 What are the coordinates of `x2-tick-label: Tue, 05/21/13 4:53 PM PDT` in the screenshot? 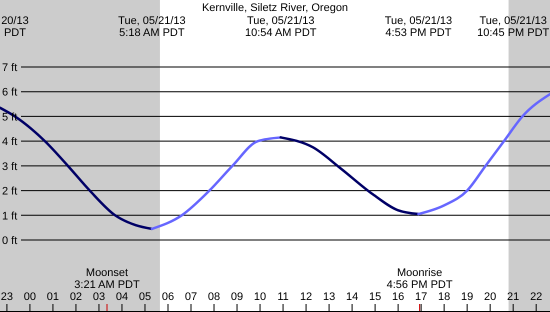 It's located at (418, 27).